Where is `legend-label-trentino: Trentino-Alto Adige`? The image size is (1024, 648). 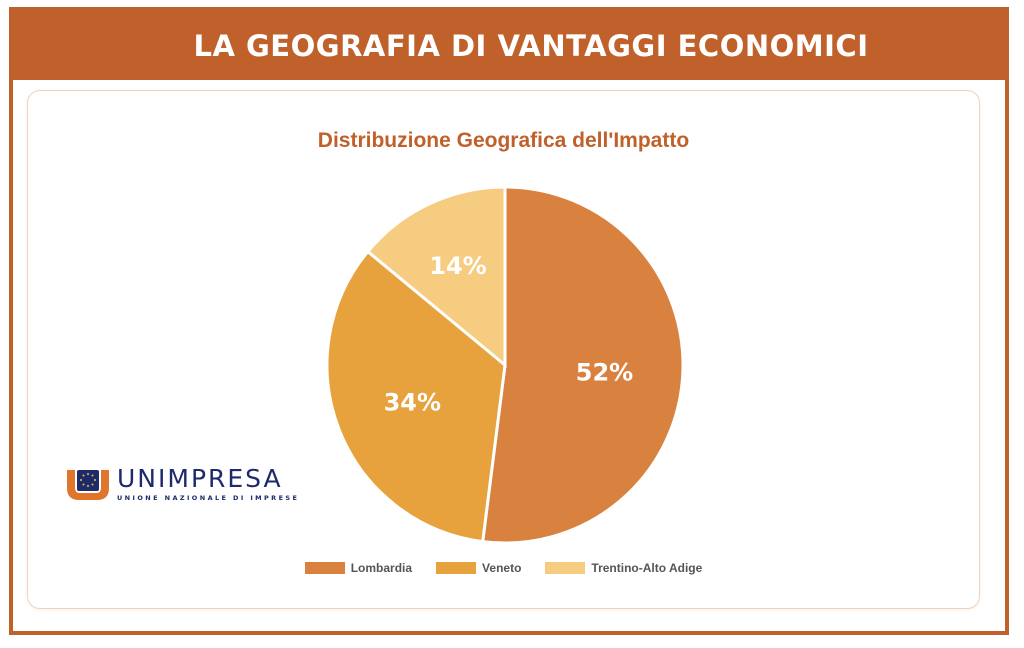 legend-label-trentino: Trentino-Alto Adige is located at coordinates (647, 568).